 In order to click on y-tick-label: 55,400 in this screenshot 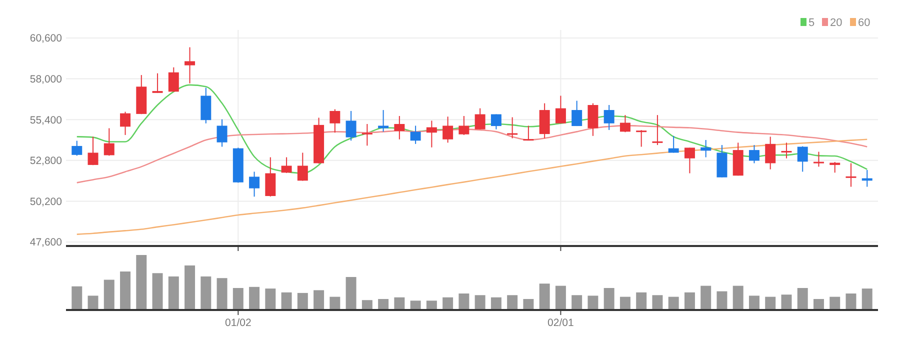, I will do `click(46, 120)`.